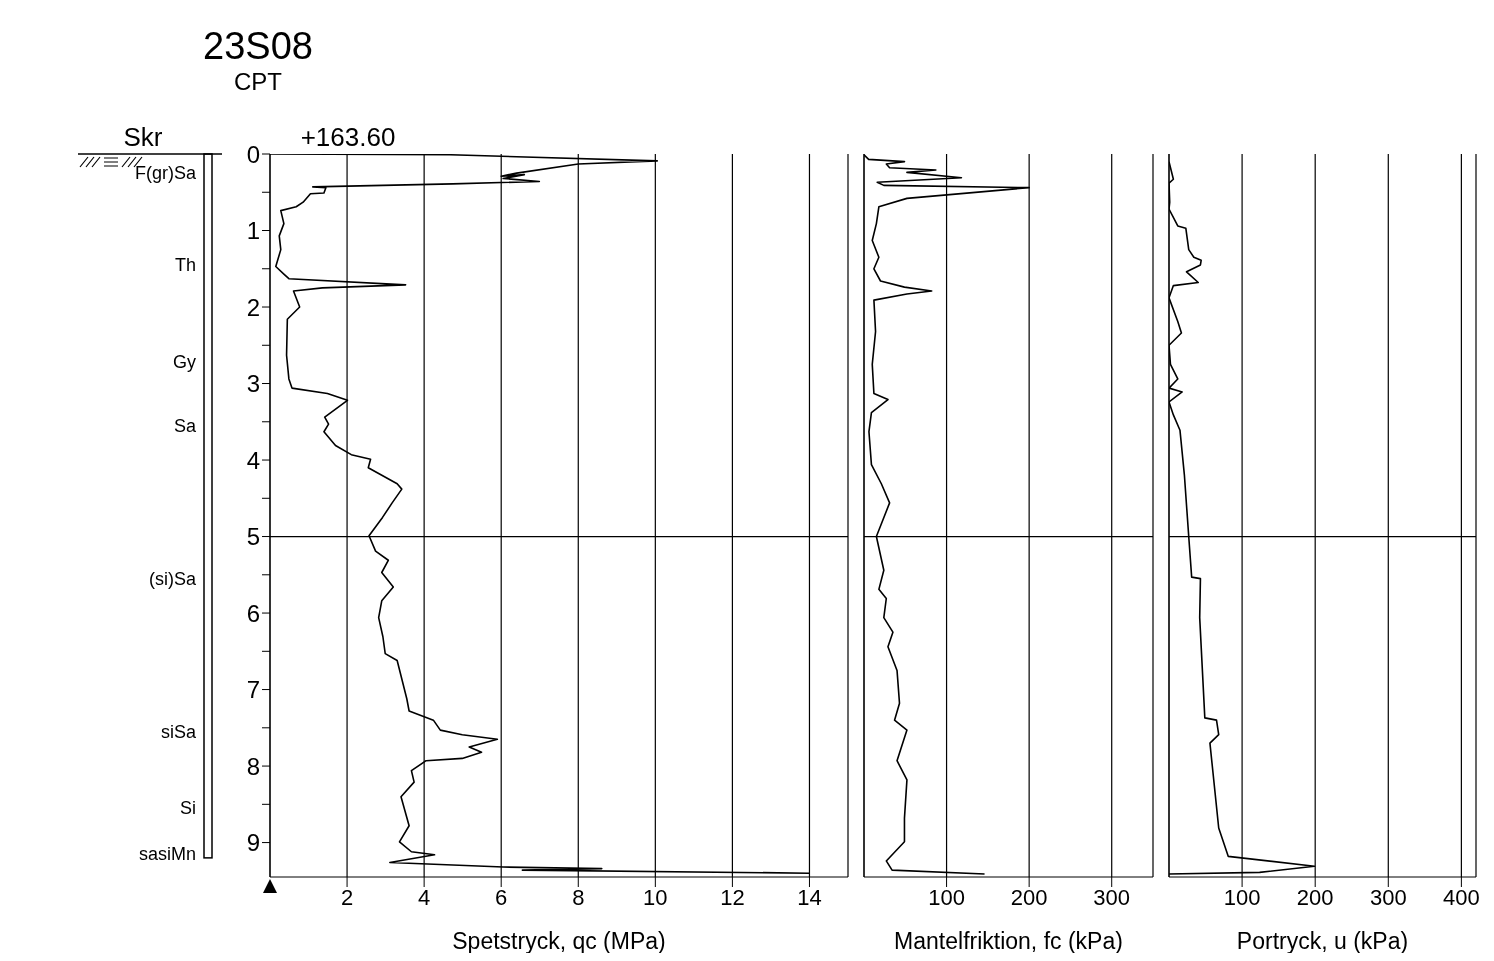 This screenshot has height=961, width=1494. What do you see at coordinates (1008, 941) in the screenshot?
I see `x-axis-title: Mantelfriktion, fc (kPa)` at bounding box center [1008, 941].